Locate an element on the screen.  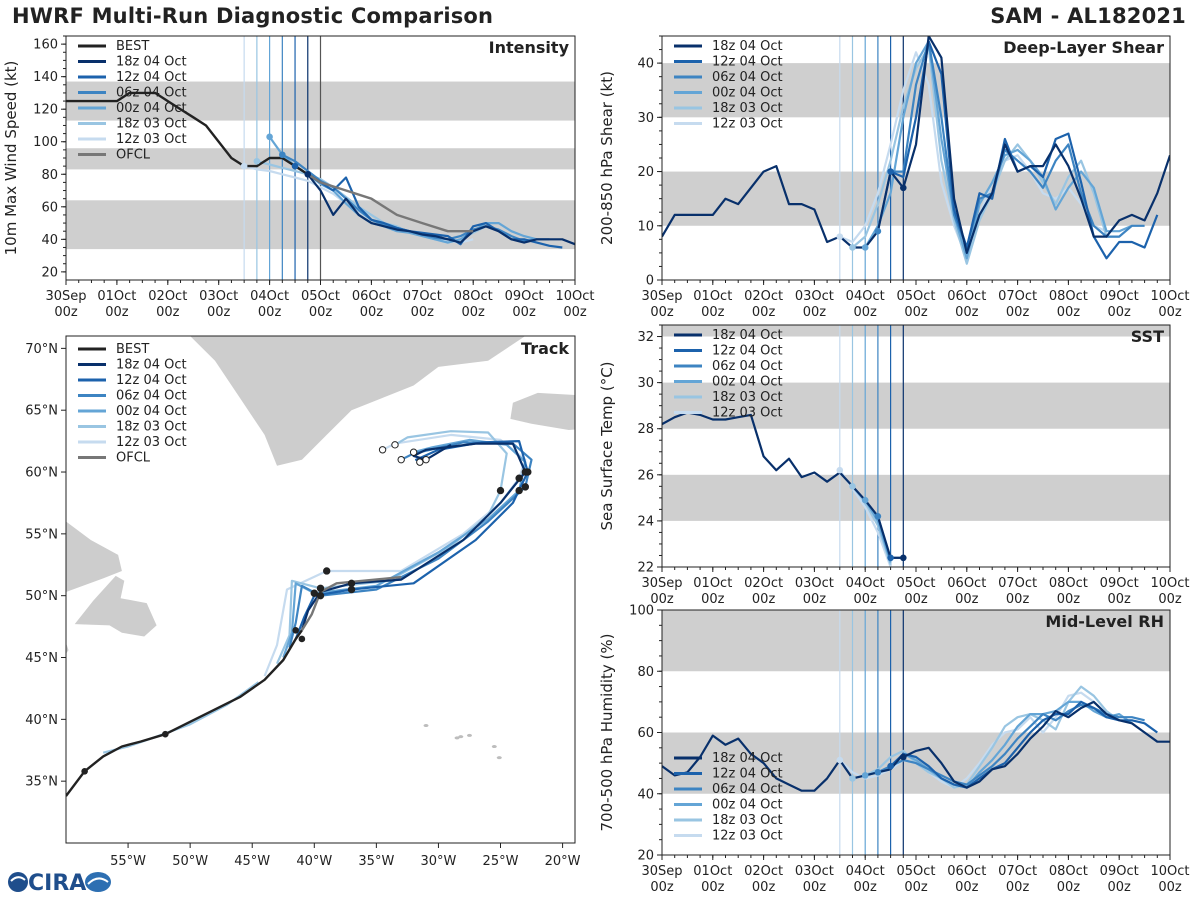
y-tick-label: 60°N is located at coordinates (41, 473).